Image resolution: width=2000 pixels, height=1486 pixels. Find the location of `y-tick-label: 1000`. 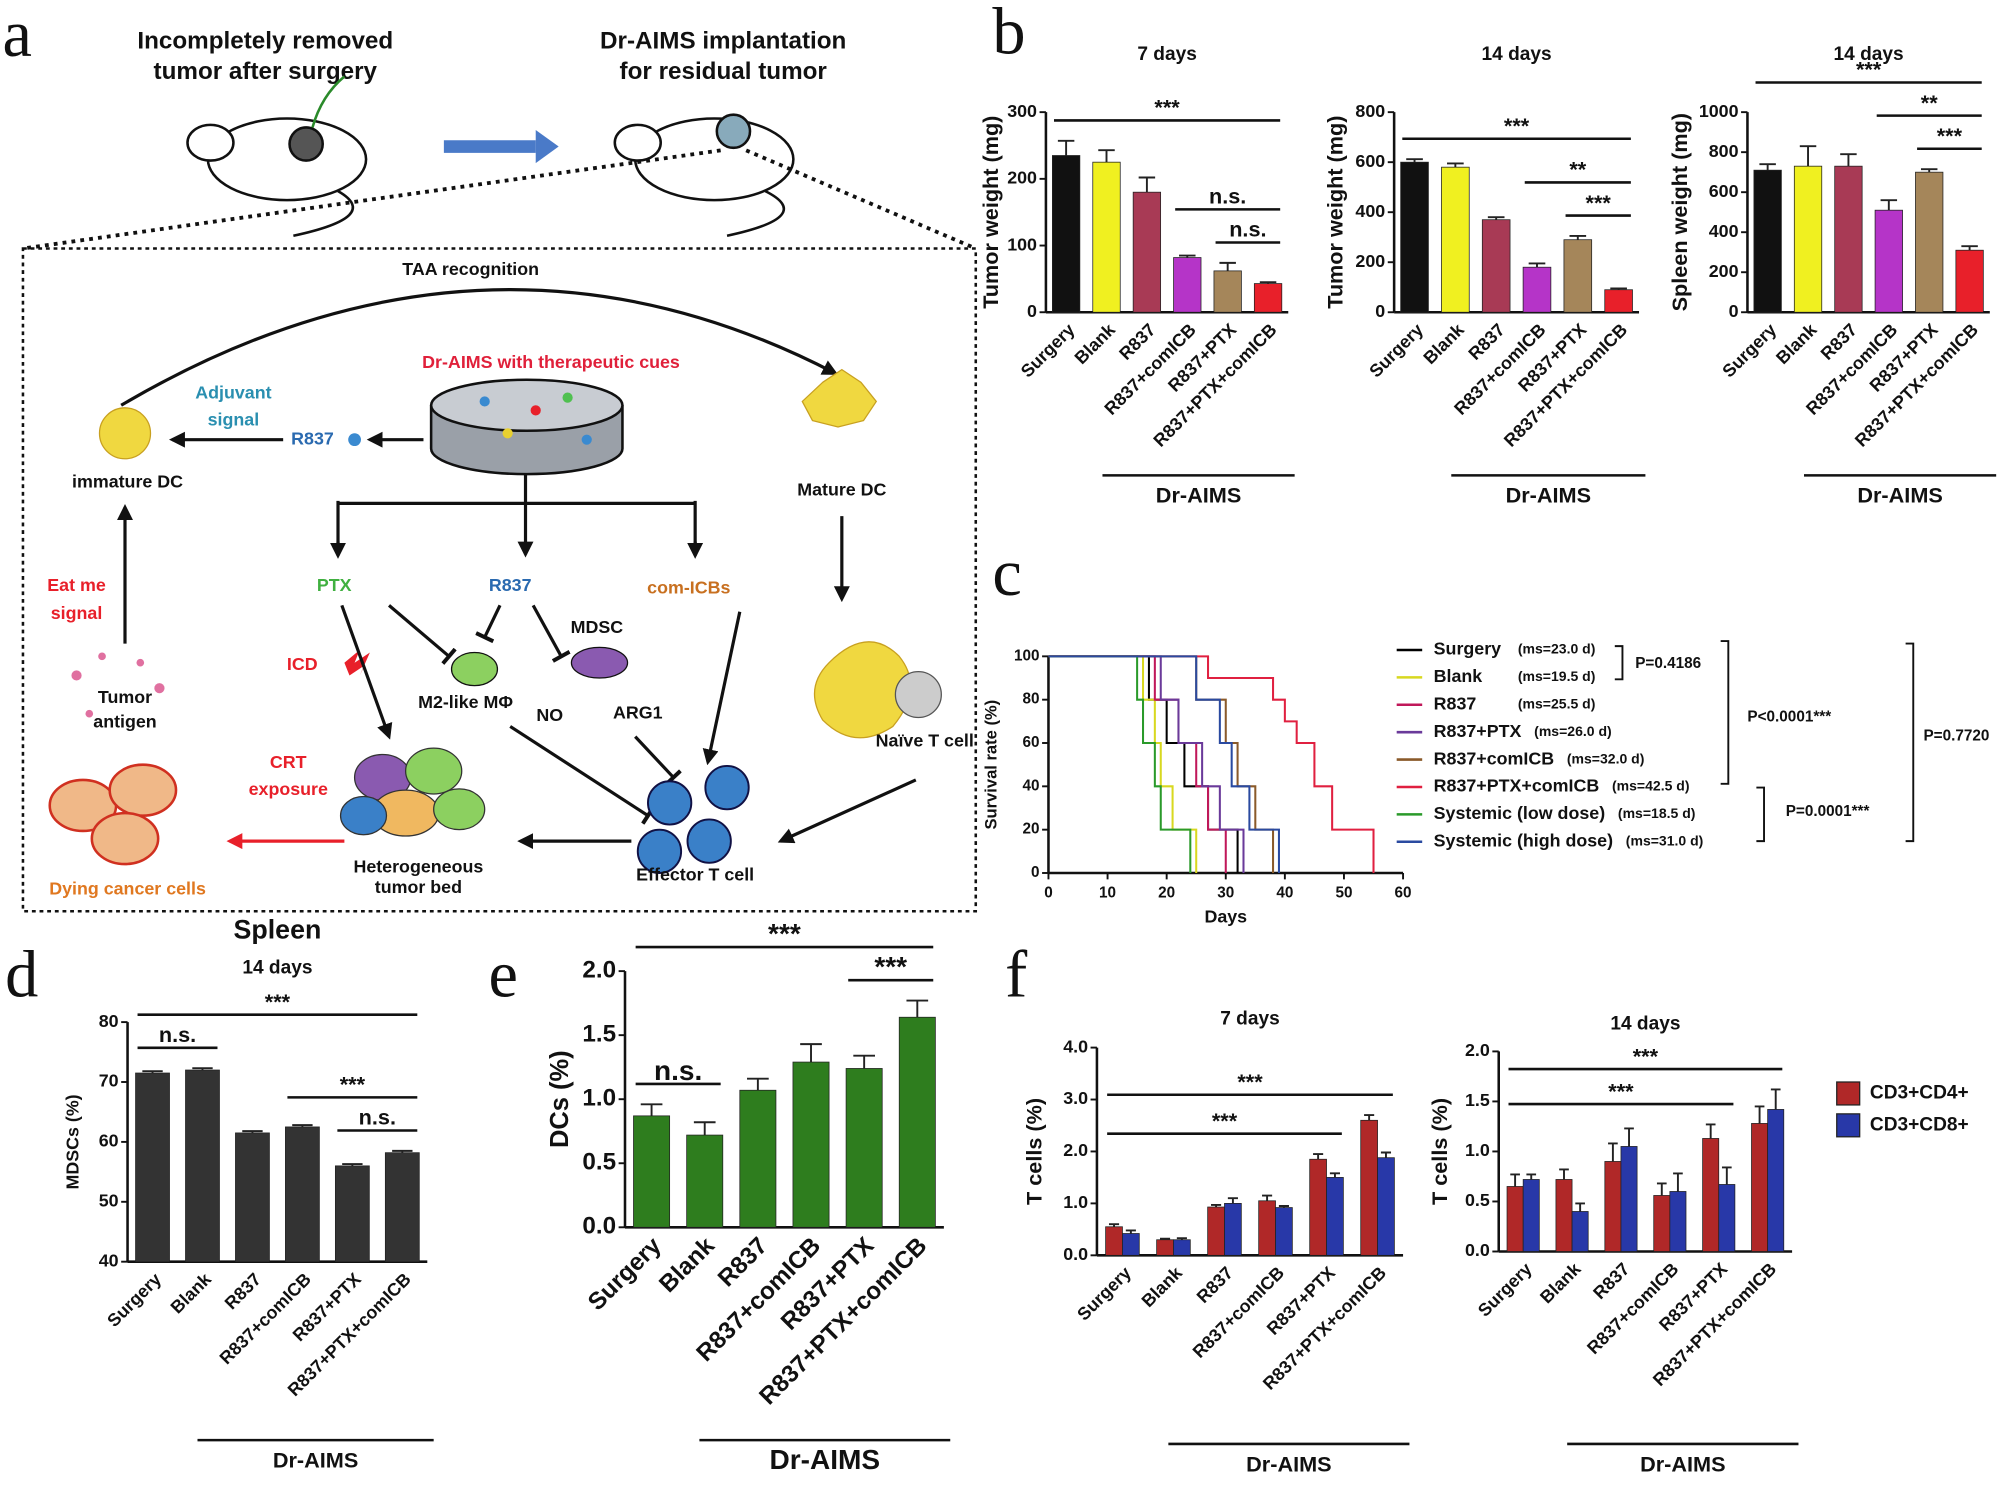

y-tick-label: 1000 is located at coordinates (1719, 111).